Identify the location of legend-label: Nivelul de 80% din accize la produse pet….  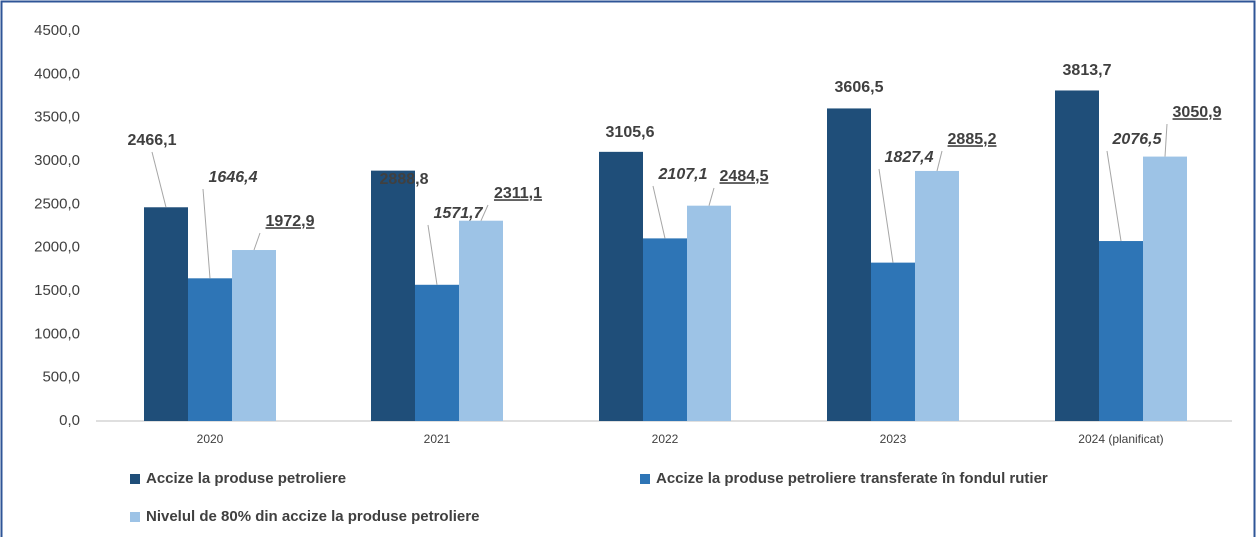
(312, 516).